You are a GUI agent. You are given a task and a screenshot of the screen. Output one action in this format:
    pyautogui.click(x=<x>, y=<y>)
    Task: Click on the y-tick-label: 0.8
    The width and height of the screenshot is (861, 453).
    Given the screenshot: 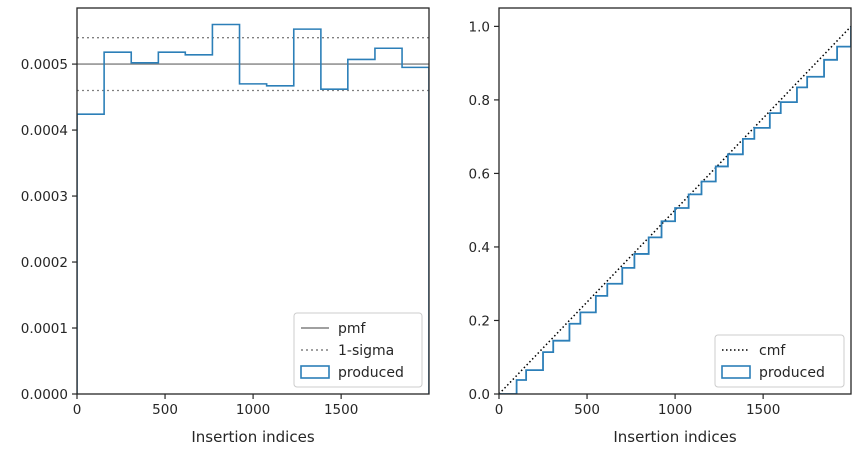 What is the action you would take?
    pyautogui.click(x=479, y=101)
    